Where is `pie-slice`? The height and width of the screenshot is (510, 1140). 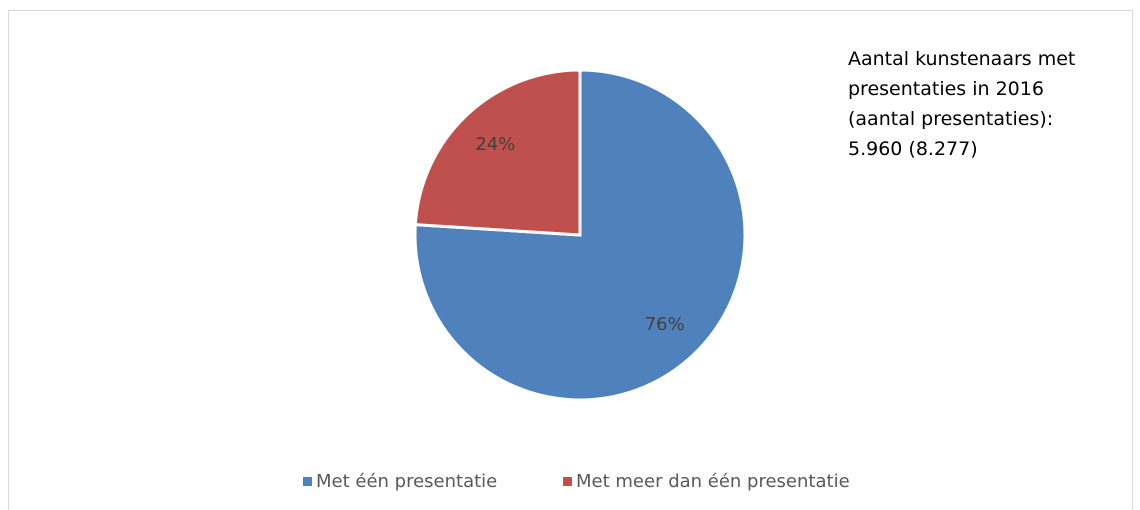
pie-slice is located at coordinates (497, 152).